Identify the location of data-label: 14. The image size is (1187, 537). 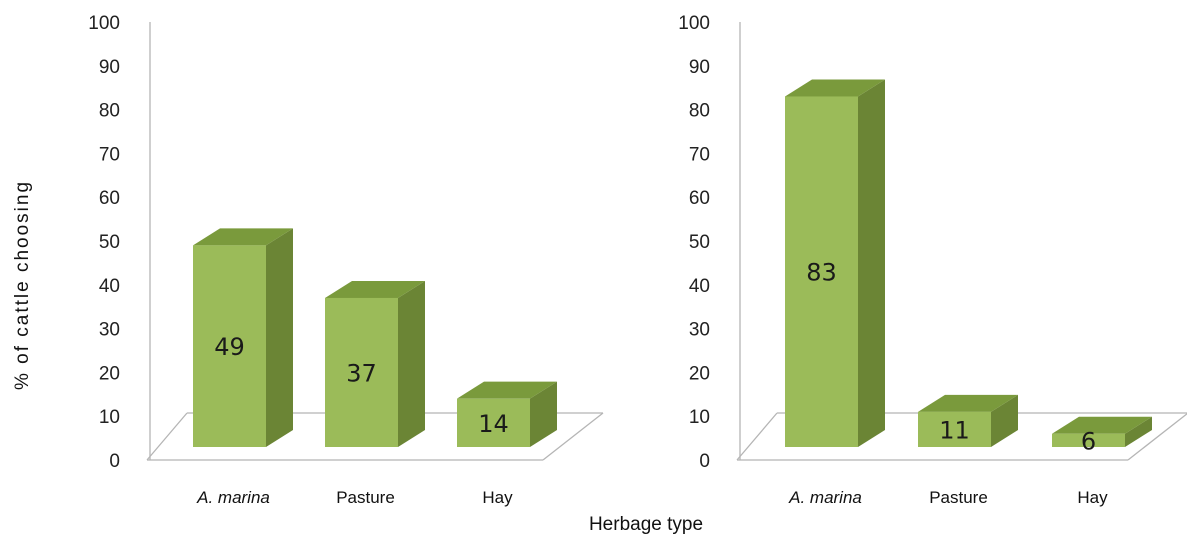
(493, 424).